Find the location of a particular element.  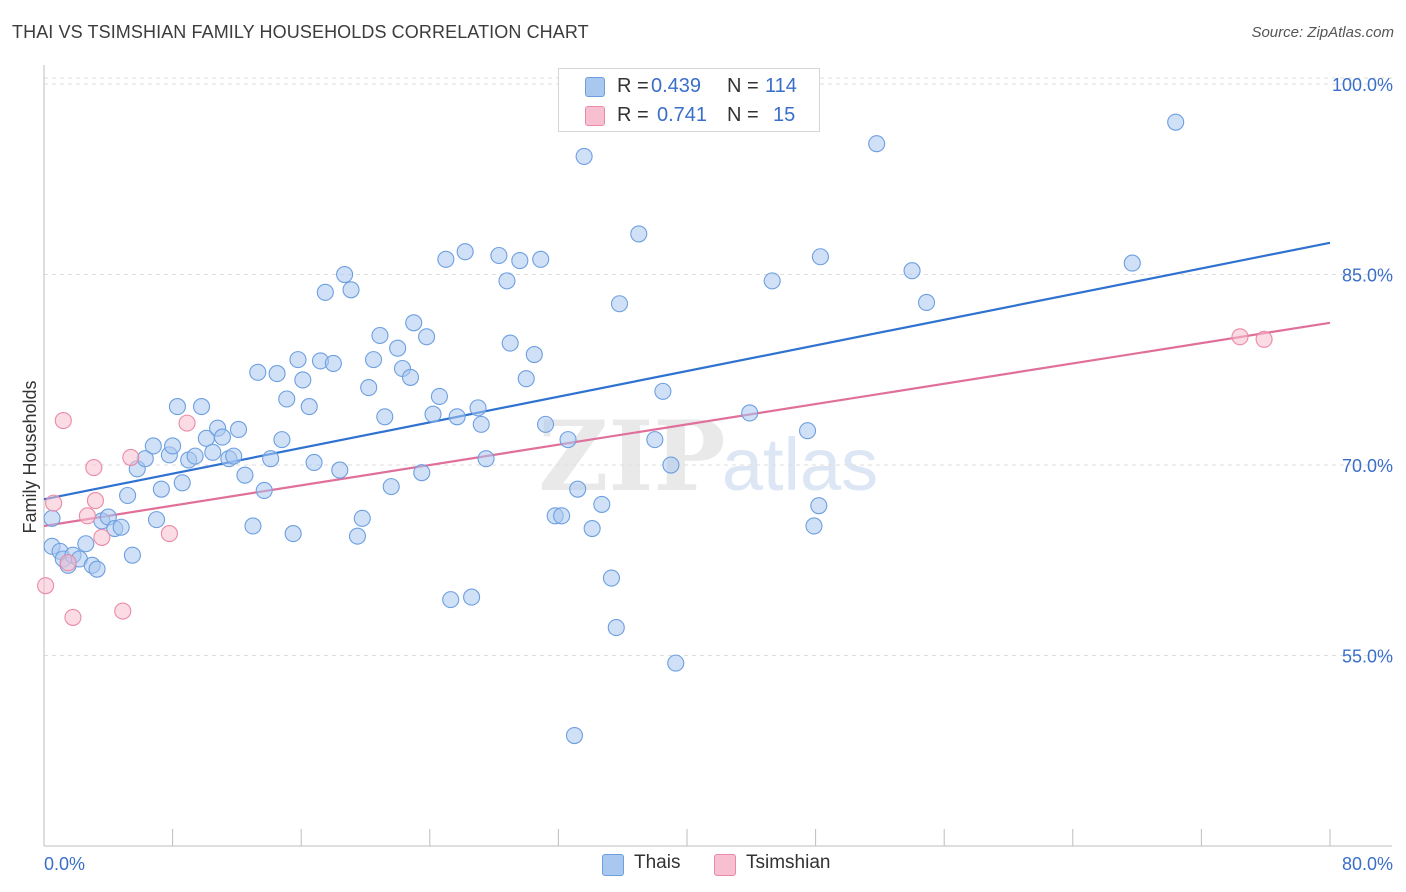

y-tick-label: 85.0% is located at coordinates (1367, 276).